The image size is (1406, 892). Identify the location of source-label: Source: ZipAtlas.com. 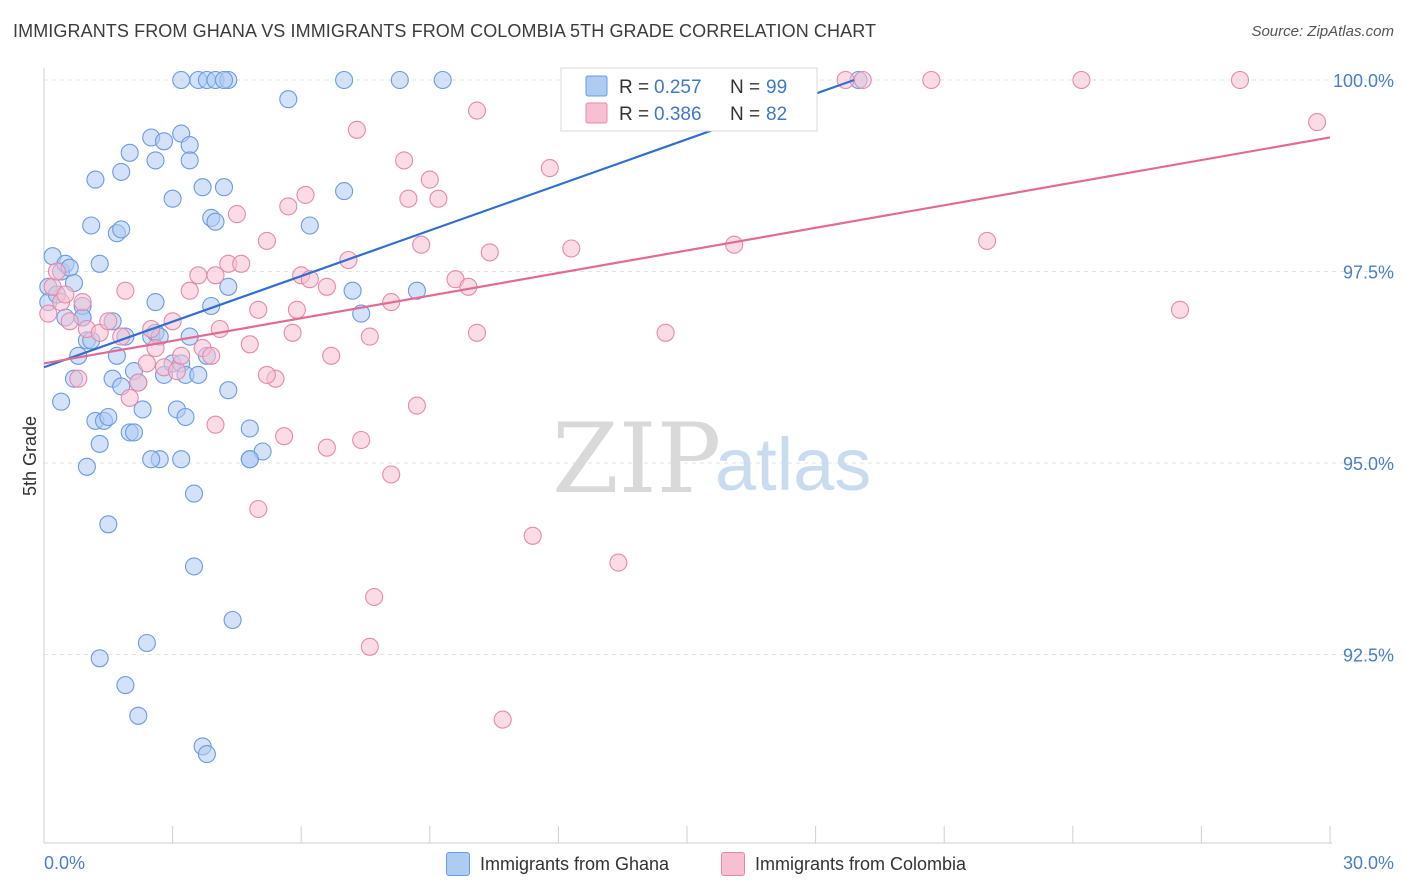
(1322, 31).